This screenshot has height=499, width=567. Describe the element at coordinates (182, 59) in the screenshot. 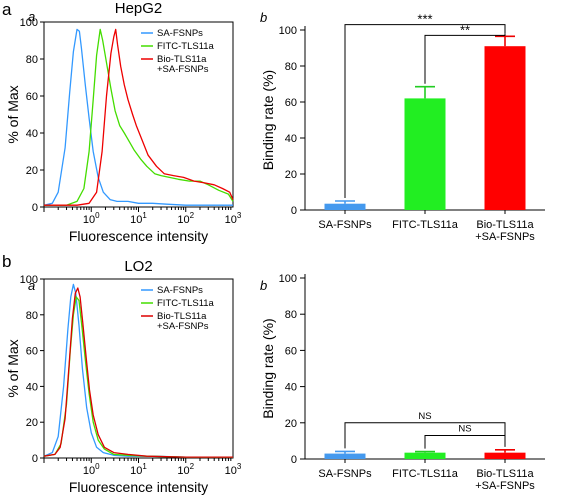

I see `hepg2-hist-legend-label-2: Bio-TLS11a` at that location.